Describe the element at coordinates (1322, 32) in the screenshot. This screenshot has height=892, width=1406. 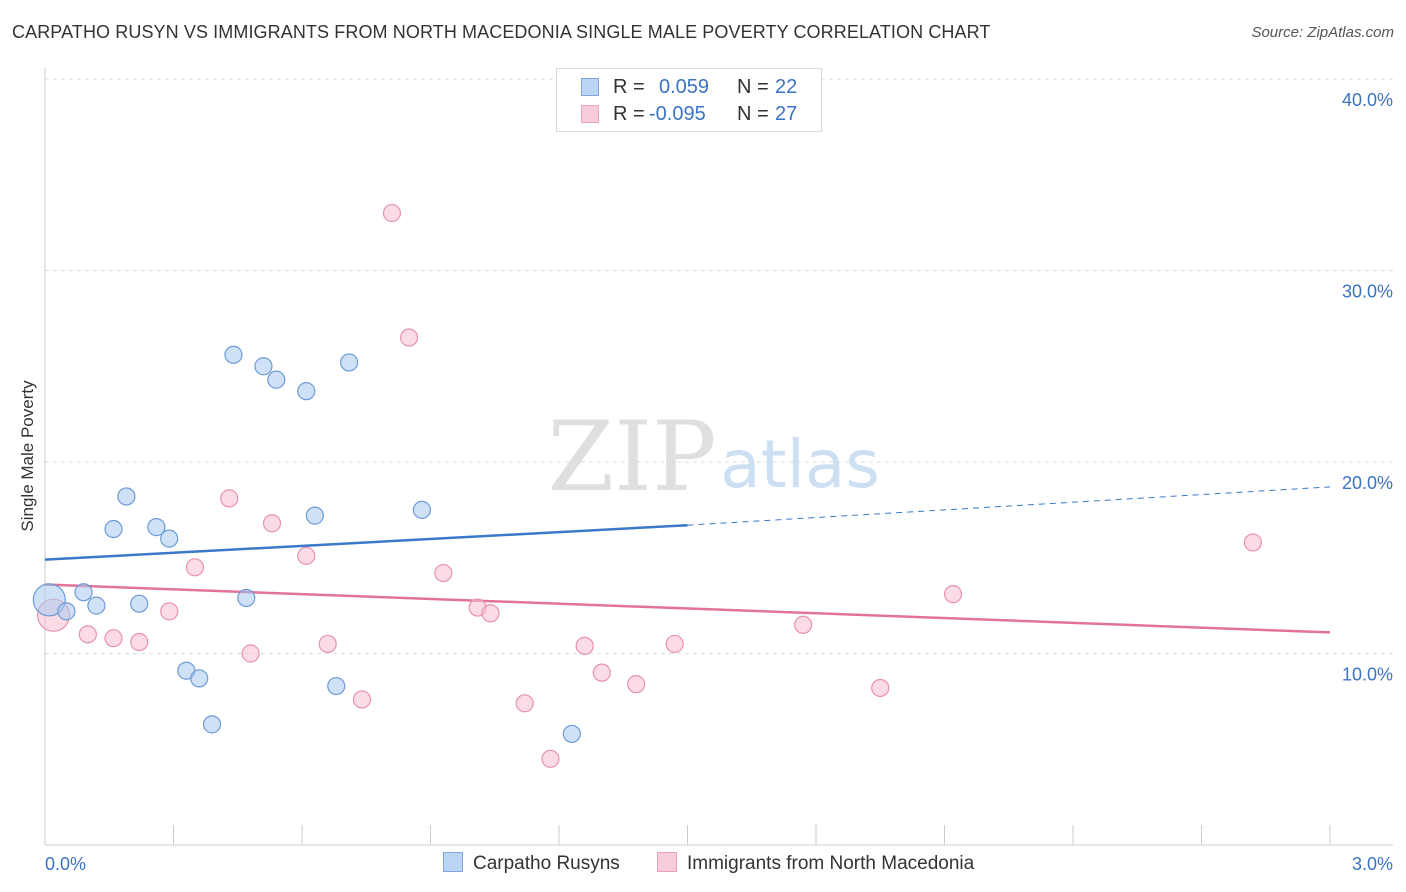
I see `source-label: Source: ZipAtlas.com` at that location.